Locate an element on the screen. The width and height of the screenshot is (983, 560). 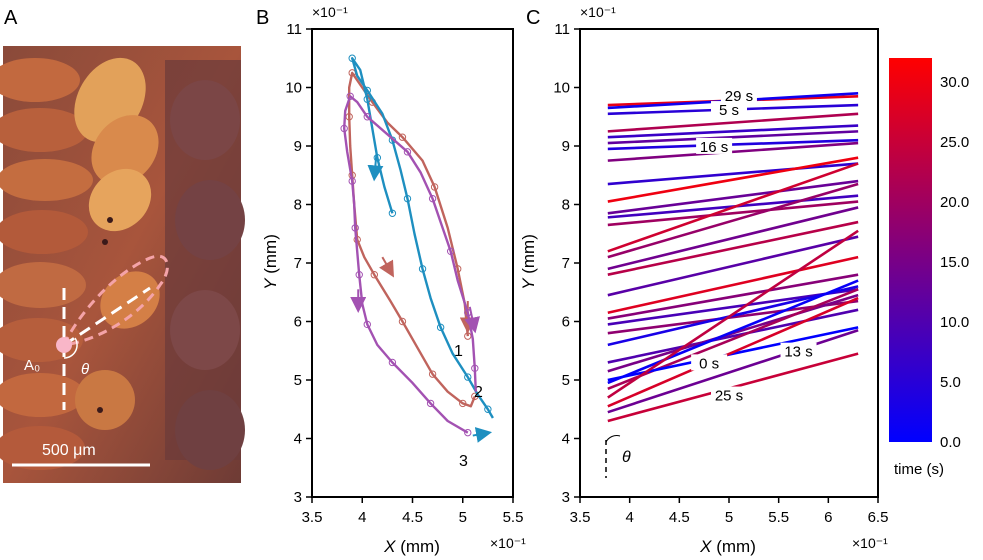
c-annotation: 25 s is located at coordinates (729, 396).